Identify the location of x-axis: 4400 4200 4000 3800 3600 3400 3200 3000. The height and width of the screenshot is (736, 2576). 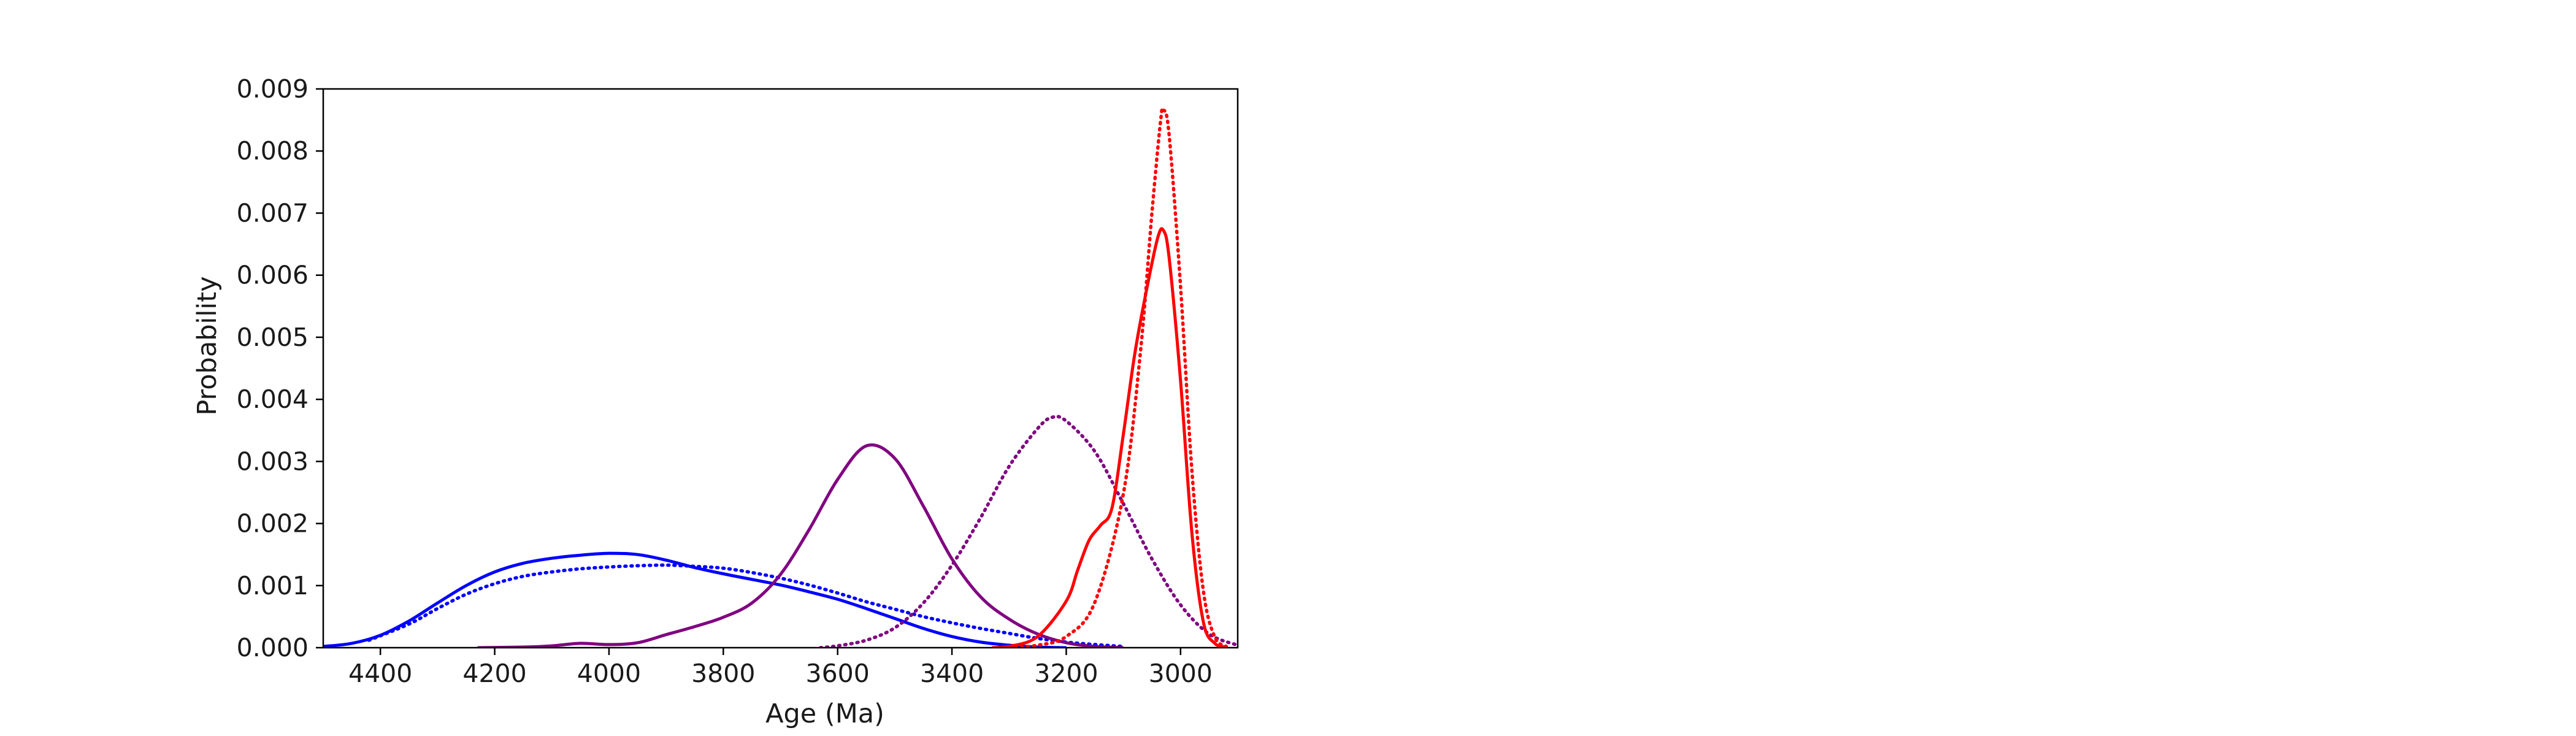
(780, 668).